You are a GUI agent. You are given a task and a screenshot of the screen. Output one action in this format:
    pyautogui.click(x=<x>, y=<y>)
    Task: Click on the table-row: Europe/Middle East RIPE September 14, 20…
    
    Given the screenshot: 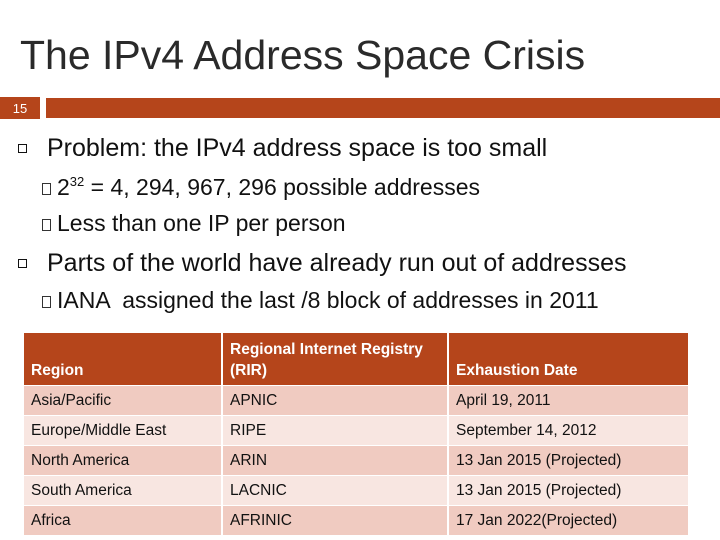 What is the action you would take?
    pyautogui.click(x=356, y=430)
    